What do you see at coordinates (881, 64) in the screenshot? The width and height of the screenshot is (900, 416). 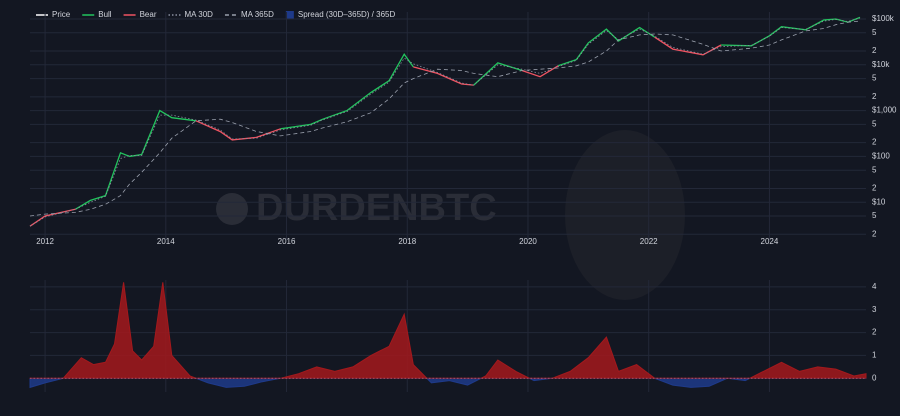 I see `y-tick-label: $10k` at bounding box center [881, 64].